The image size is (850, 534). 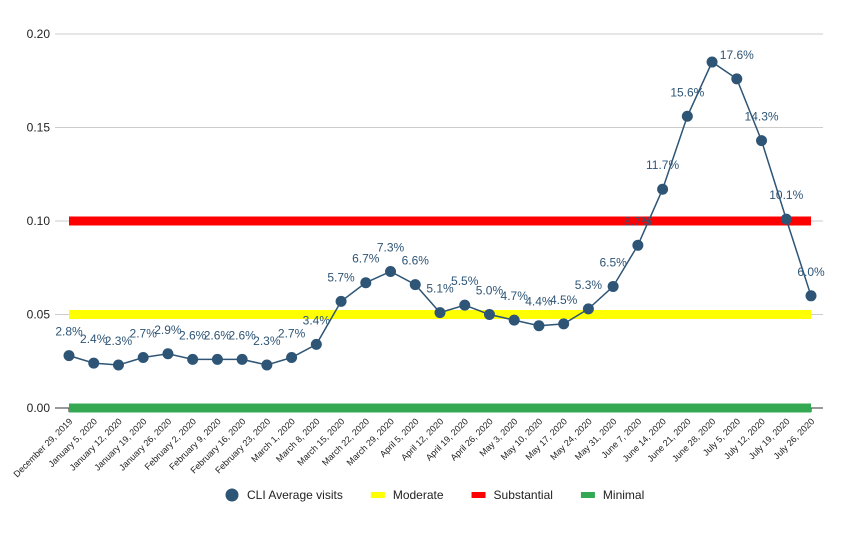 What do you see at coordinates (317, 320) in the screenshot?
I see `data-label: 3.4%` at bounding box center [317, 320].